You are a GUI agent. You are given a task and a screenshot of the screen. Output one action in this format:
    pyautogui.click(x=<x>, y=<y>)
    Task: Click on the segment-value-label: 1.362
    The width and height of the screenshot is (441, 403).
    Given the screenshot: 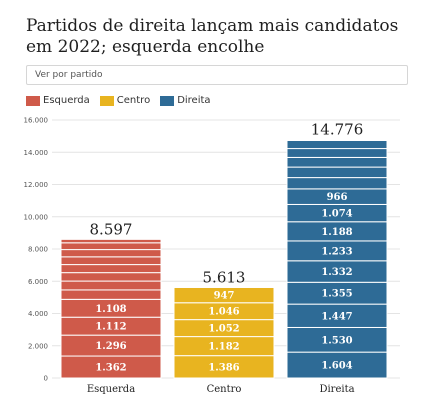 What is the action you would take?
    pyautogui.click(x=110, y=368)
    